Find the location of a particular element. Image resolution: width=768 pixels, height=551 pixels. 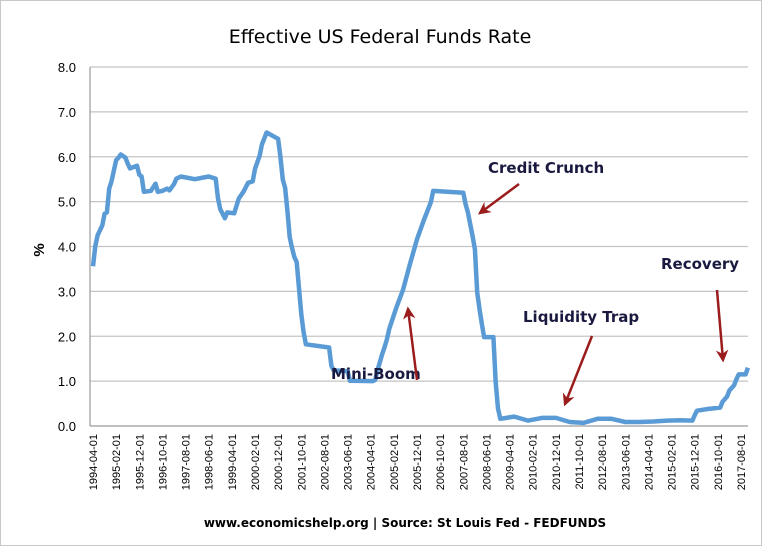

x-tick-label: 2005-12-01 is located at coordinates (418, 462).